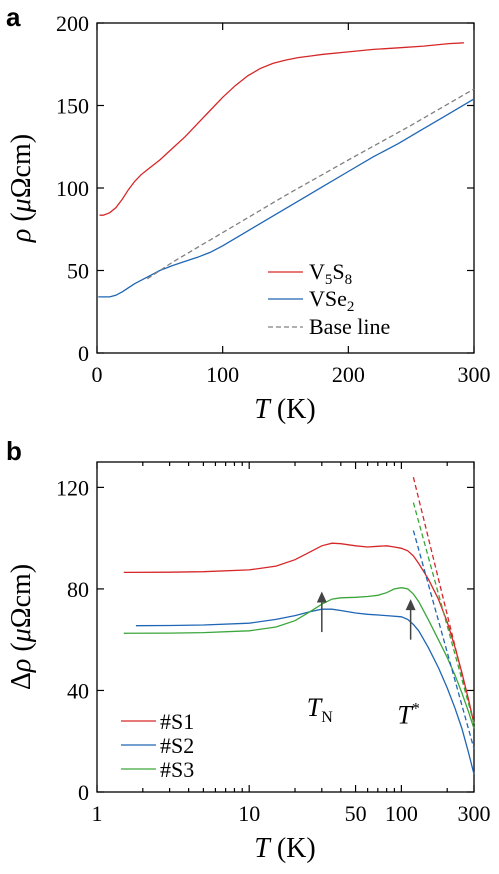 The width and height of the screenshot is (499, 874). What do you see at coordinates (474, 813) in the screenshot?
I see `x-tick-label-b: 300` at bounding box center [474, 813].